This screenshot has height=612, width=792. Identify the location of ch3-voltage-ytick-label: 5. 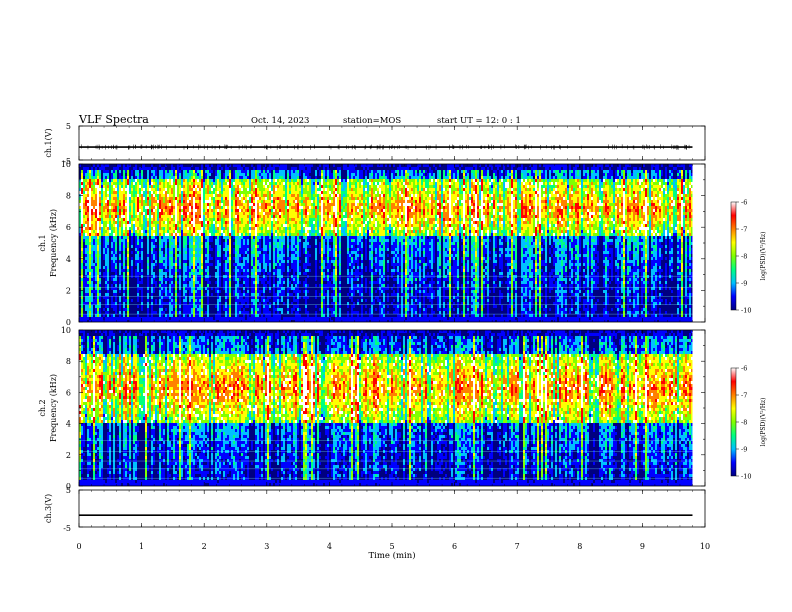
(68, 490).